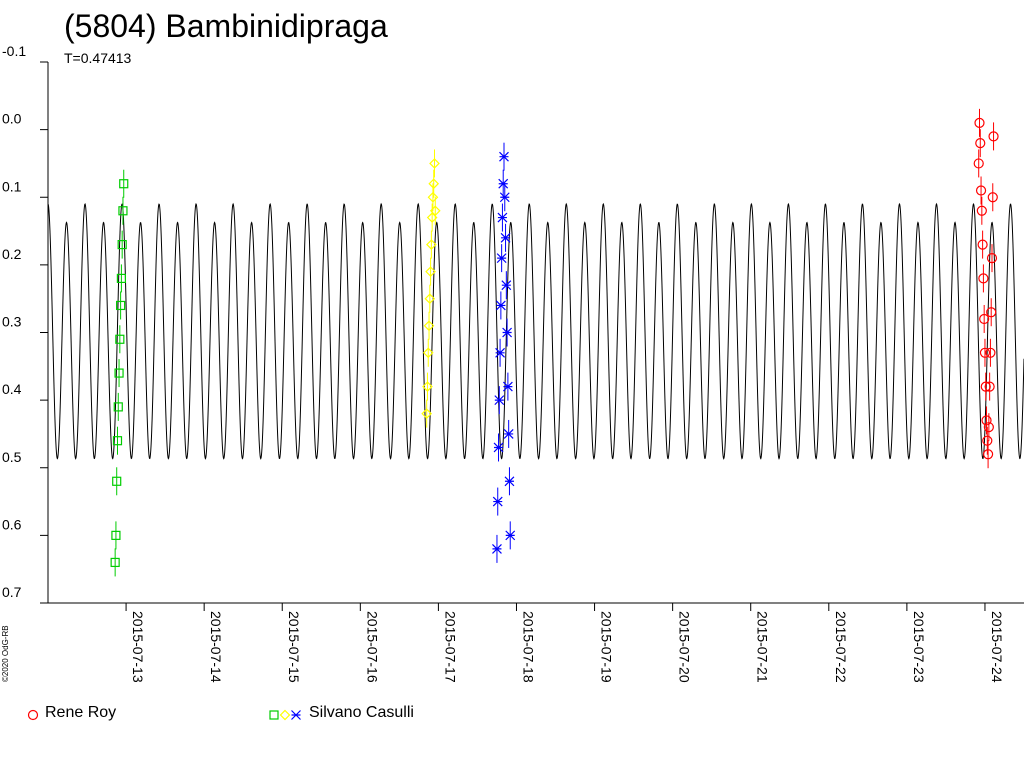 Image resolution: width=1024 pixels, height=768 pixels. I want to click on y-tick-label: 0.7, so click(12, 592).